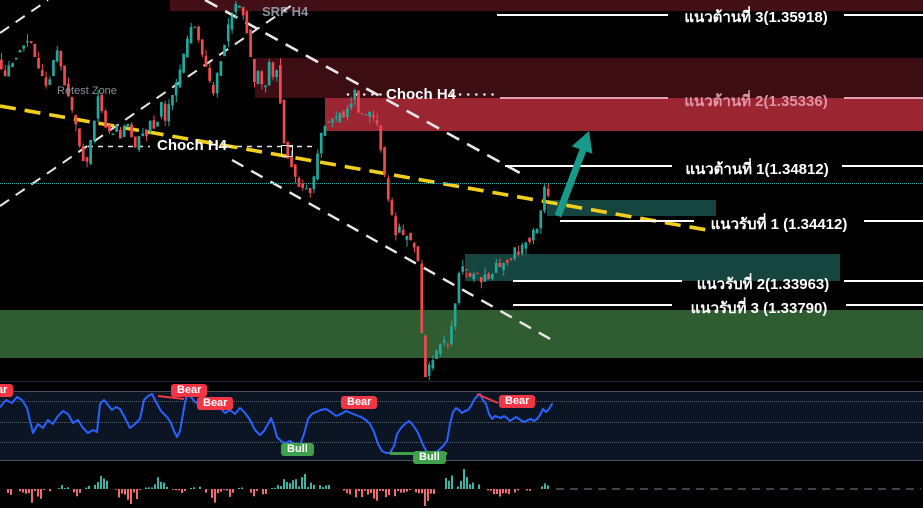 The height and width of the screenshot is (508, 923). I want to click on level-label-s3: แนวรับที่ 3 (1.33790), so click(759, 308).